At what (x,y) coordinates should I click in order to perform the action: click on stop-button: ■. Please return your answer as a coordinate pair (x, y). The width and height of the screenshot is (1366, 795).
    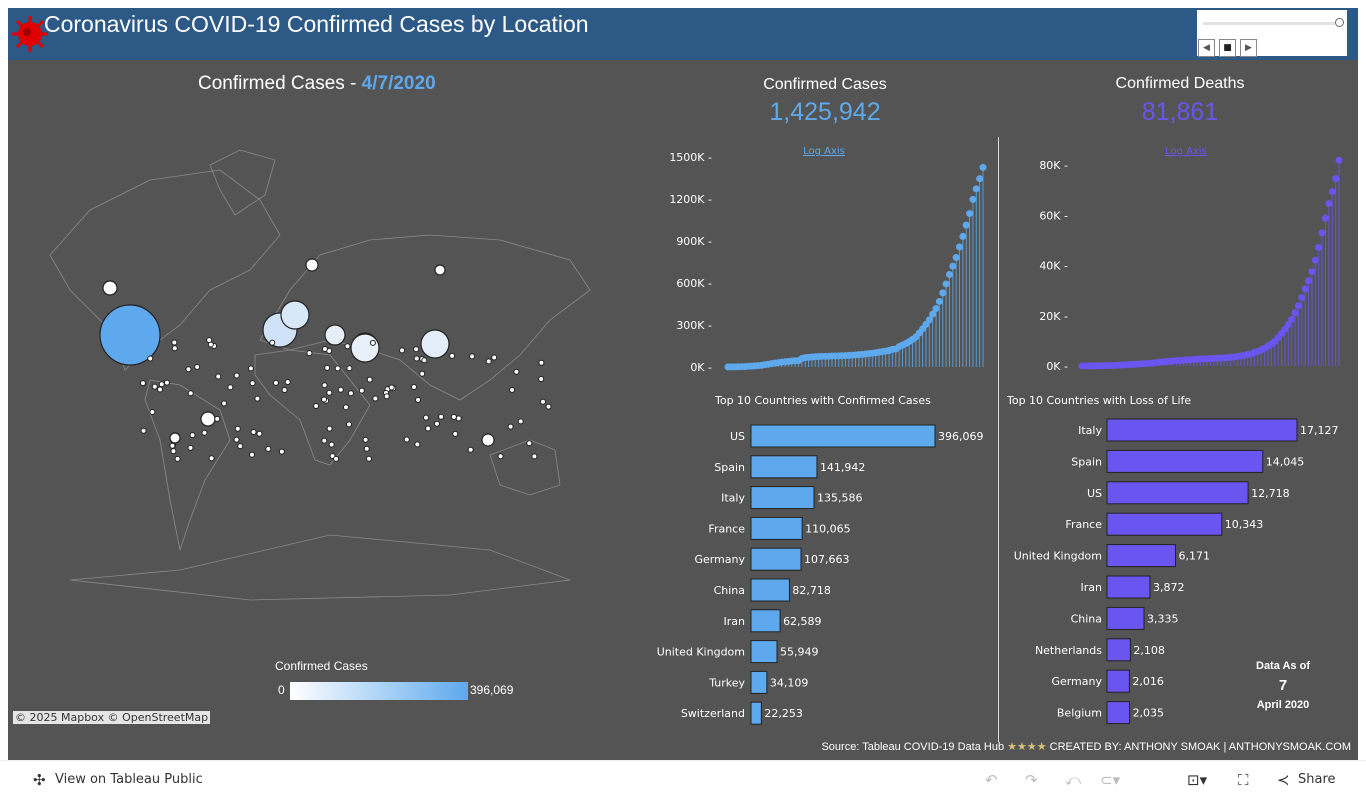
    Looking at the image, I should click on (1227, 48).